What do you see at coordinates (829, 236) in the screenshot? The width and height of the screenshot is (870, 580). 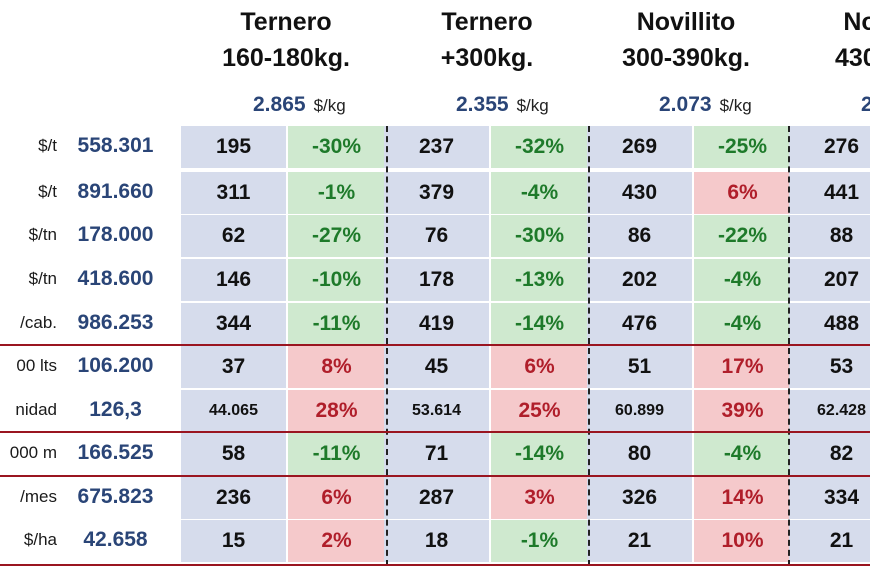 I see `table-cell-value: 88` at bounding box center [829, 236].